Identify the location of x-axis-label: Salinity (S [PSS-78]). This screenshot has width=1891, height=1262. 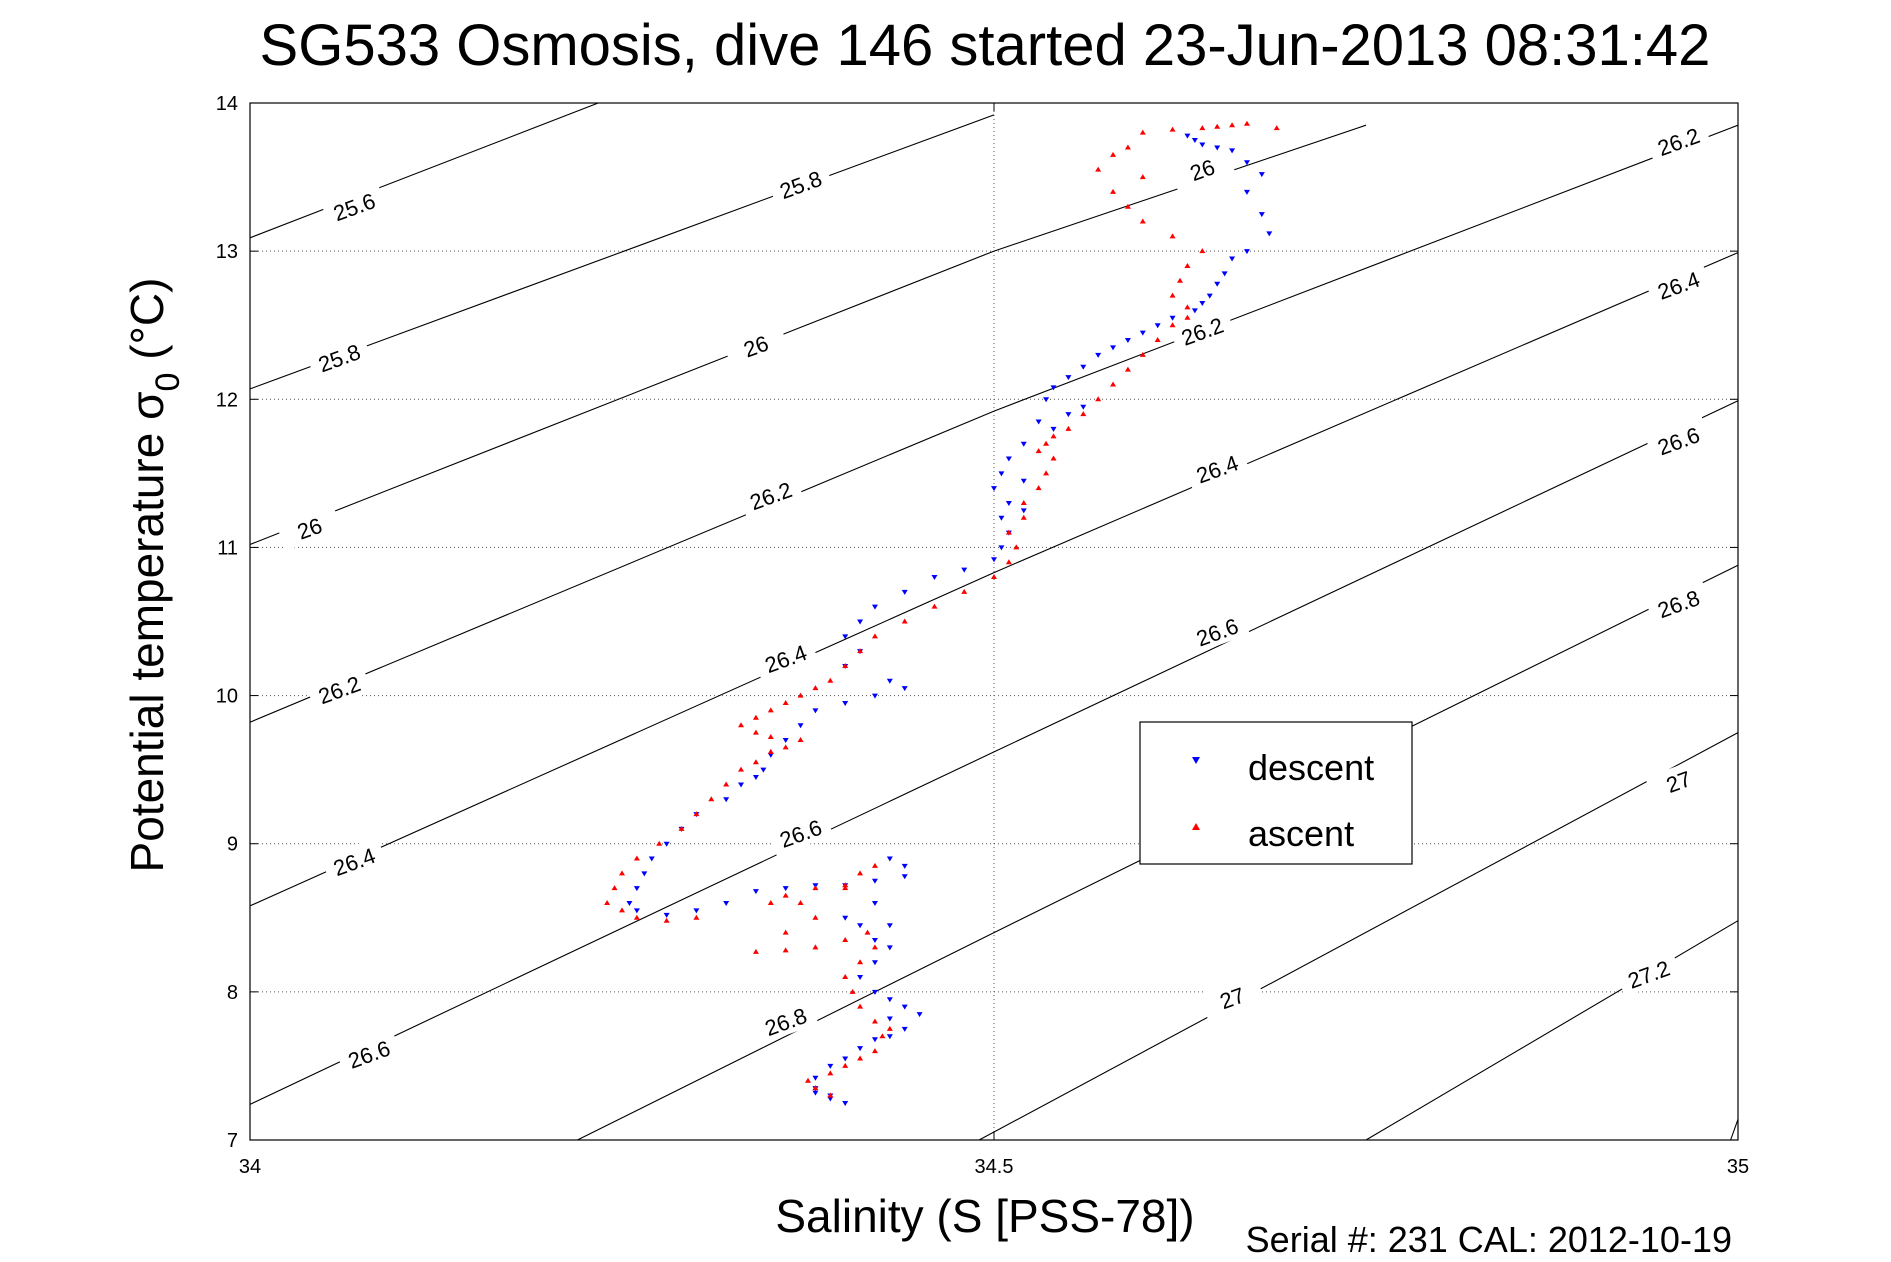
(984, 1216).